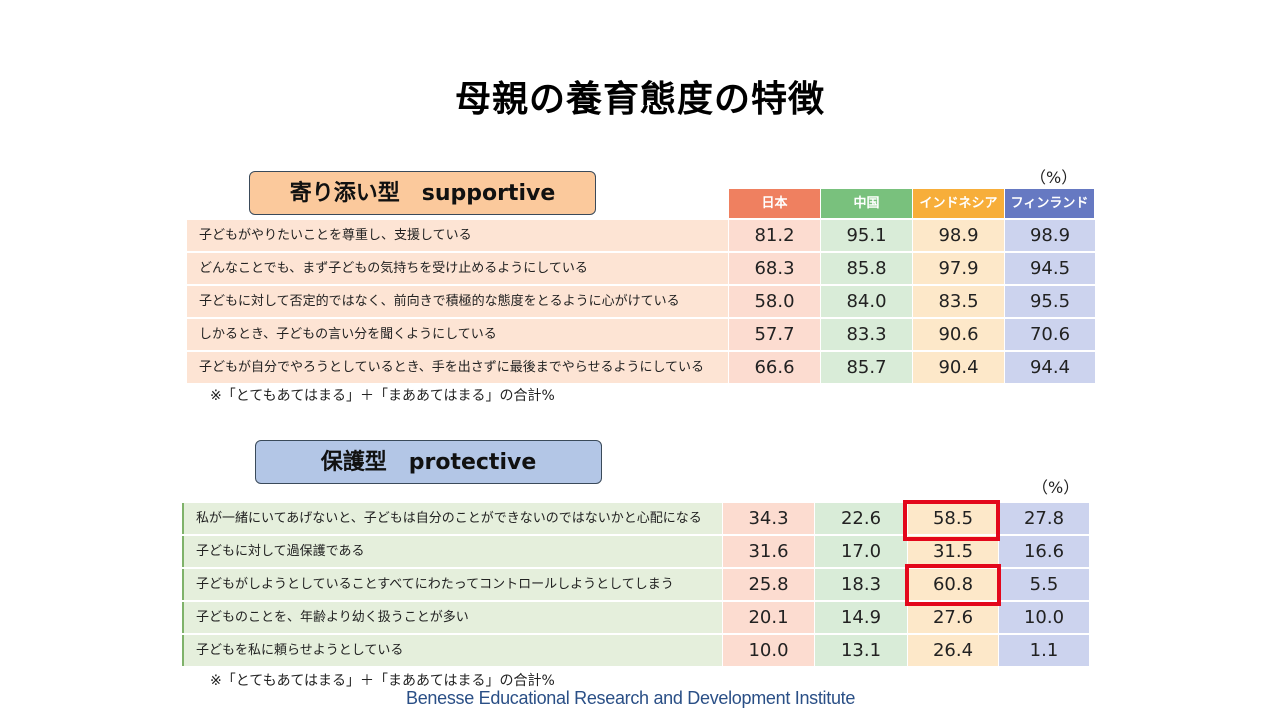 The width and height of the screenshot is (1280, 720). I want to click on row-label: 子どものことを、年齢より幼く扱うことが多い, so click(452, 617).